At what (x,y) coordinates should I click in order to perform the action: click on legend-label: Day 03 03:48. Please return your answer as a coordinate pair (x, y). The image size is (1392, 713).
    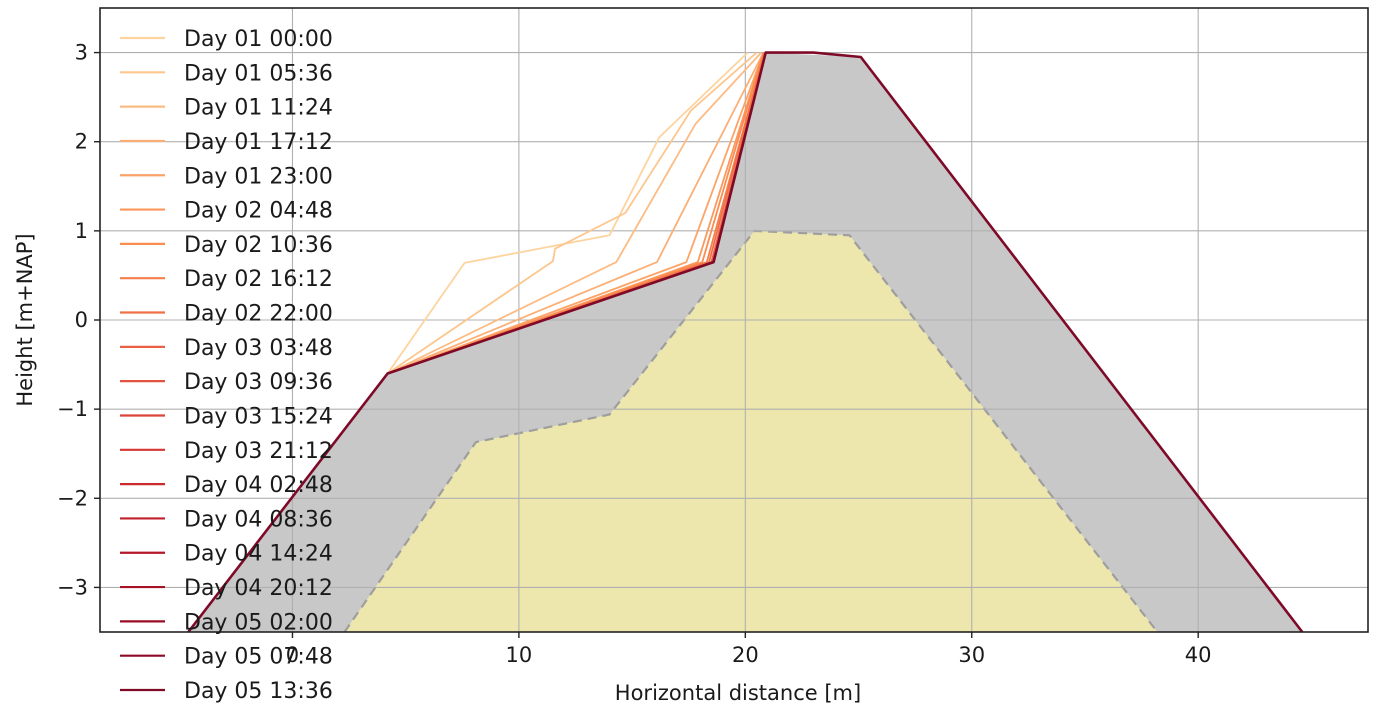
    Looking at the image, I should click on (258, 348).